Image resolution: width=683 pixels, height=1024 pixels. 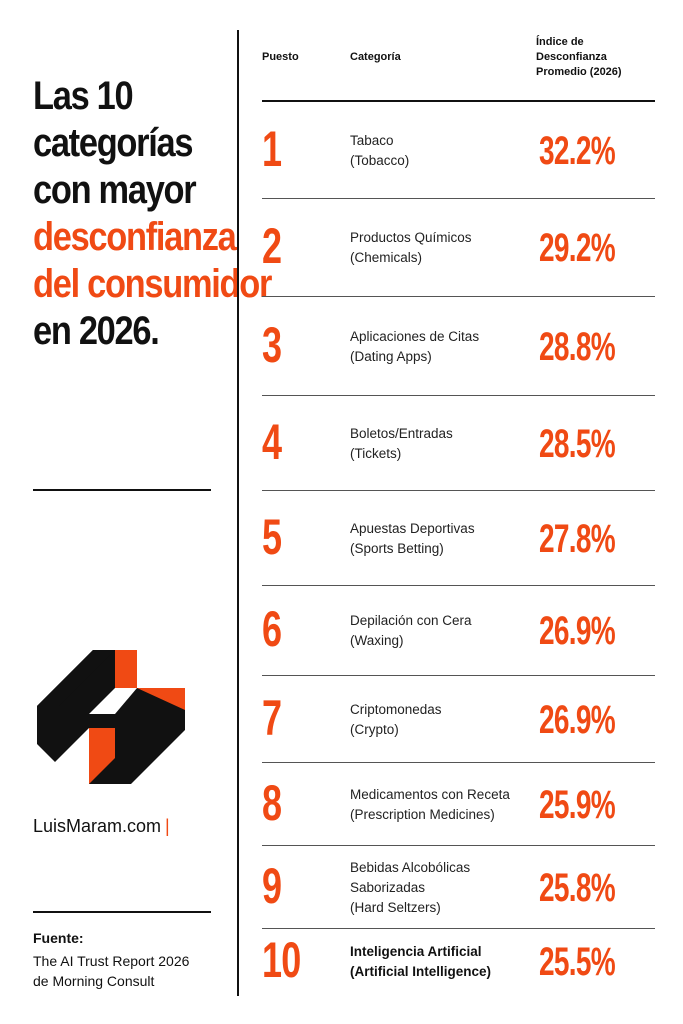 What do you see at coordinates (416, 951) in the screenshot?
I see `category-line: Inteligencia Artificial` at bounding box center [416, 951].